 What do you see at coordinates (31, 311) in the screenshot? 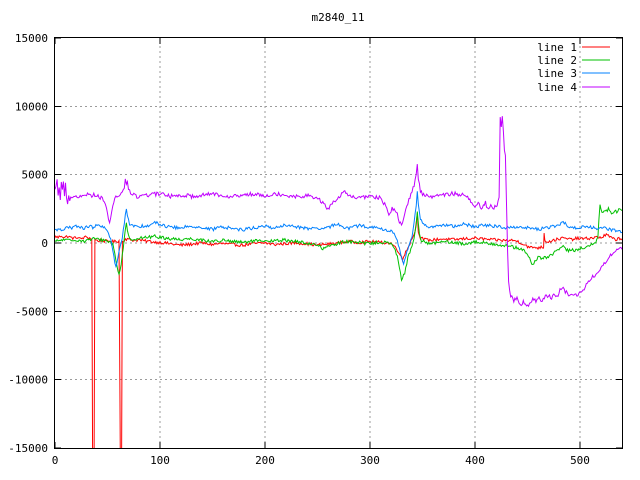
I see `y-axis-tick-label: -5000` at bounding box center [31, 311].